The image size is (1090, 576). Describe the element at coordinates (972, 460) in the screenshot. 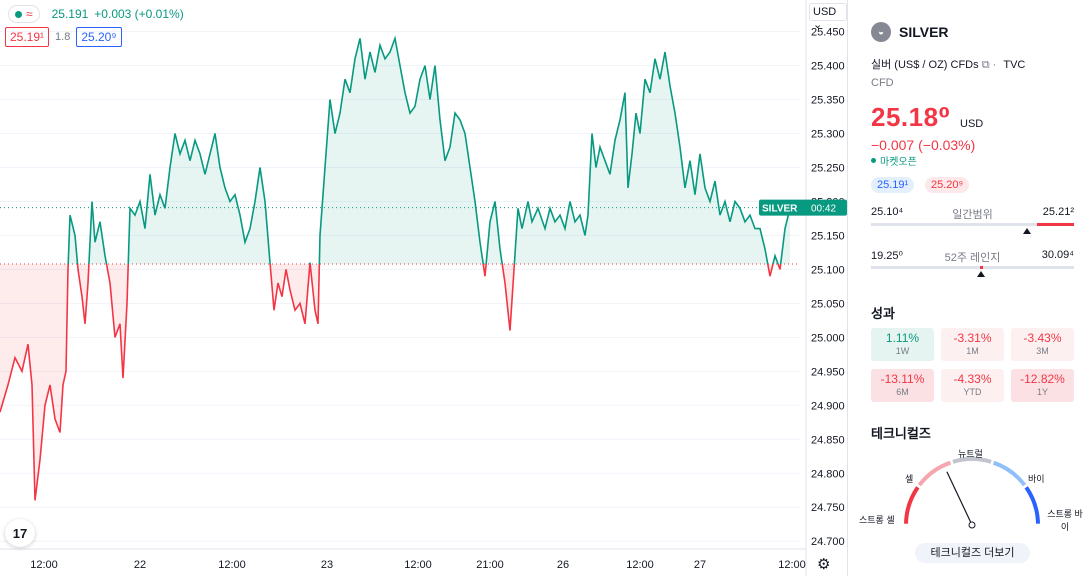

I see `gauge-neutral-arc` at that location.